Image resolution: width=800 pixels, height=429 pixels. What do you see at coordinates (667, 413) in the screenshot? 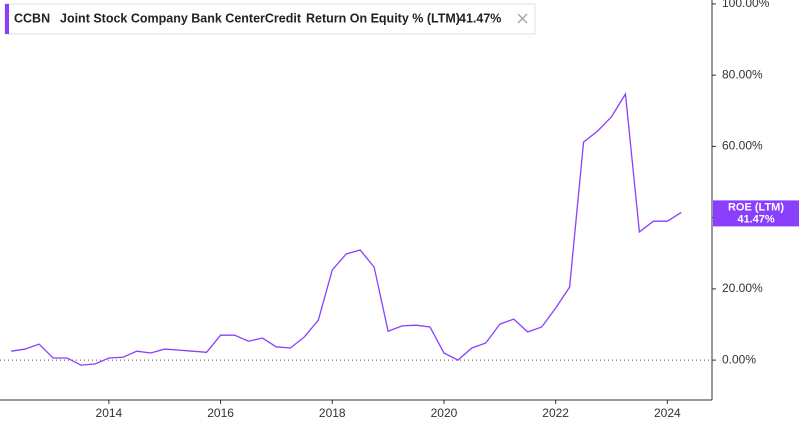
I see `x-tick-label: 2024` at bounding box center [667, 413].